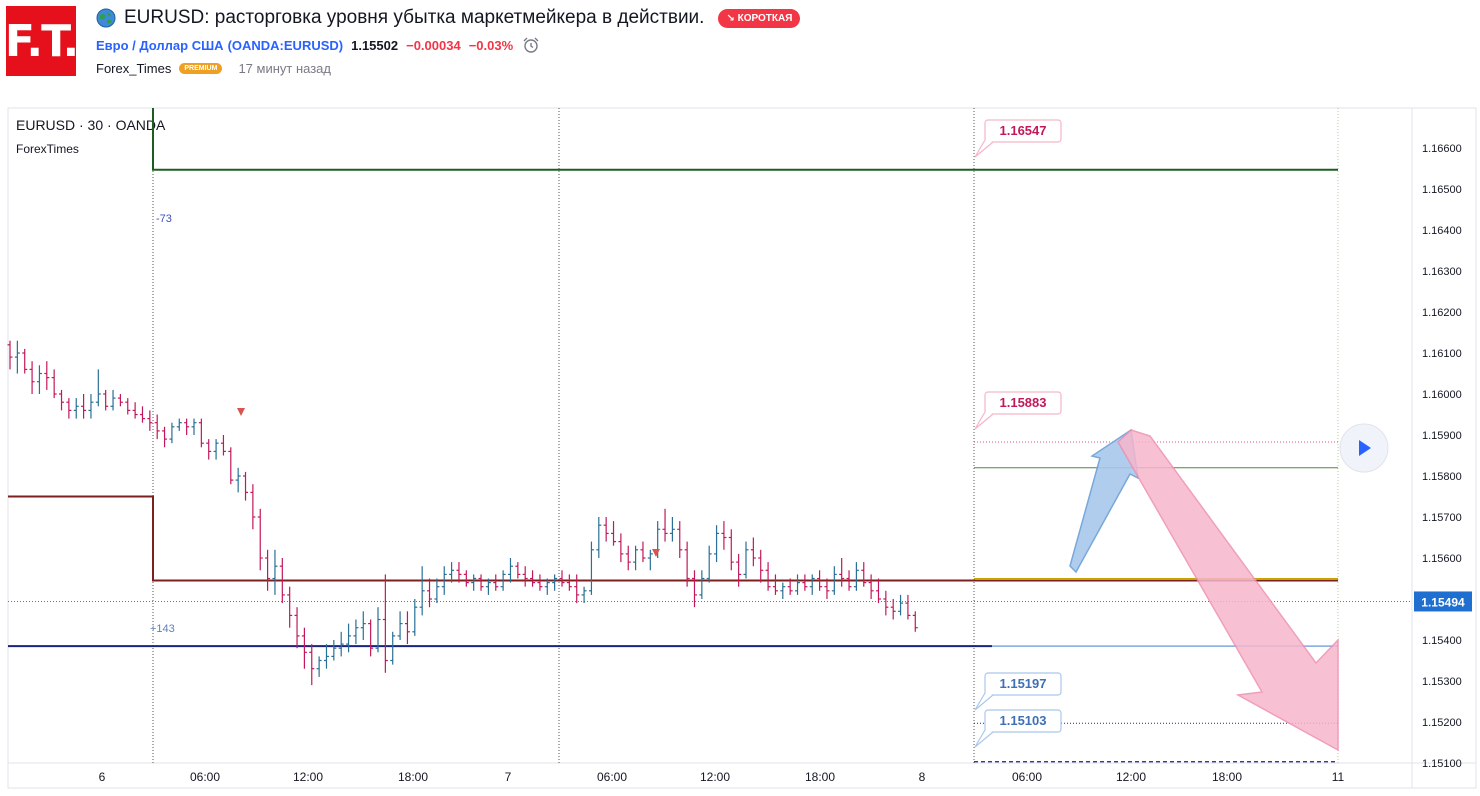 This screenshot has height=796, width=1480. Describe the element at coordinates (205, 777) in the screenshot. I see `x-tick-label: 06:00` at that location.